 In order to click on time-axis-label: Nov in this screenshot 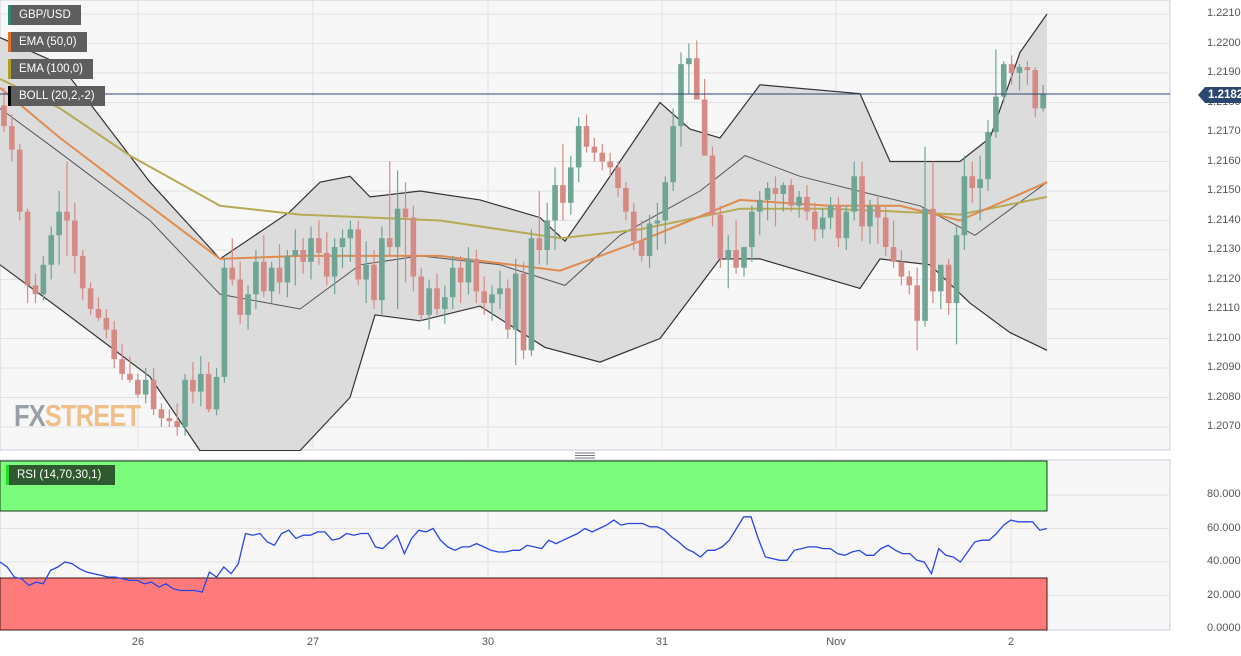, I will do `click(836, 642)`.